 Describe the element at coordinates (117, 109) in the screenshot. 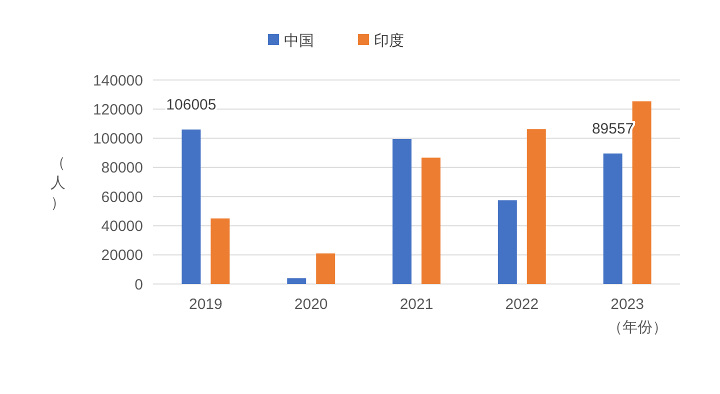

I see `y-tick-label: 120000` at that location.